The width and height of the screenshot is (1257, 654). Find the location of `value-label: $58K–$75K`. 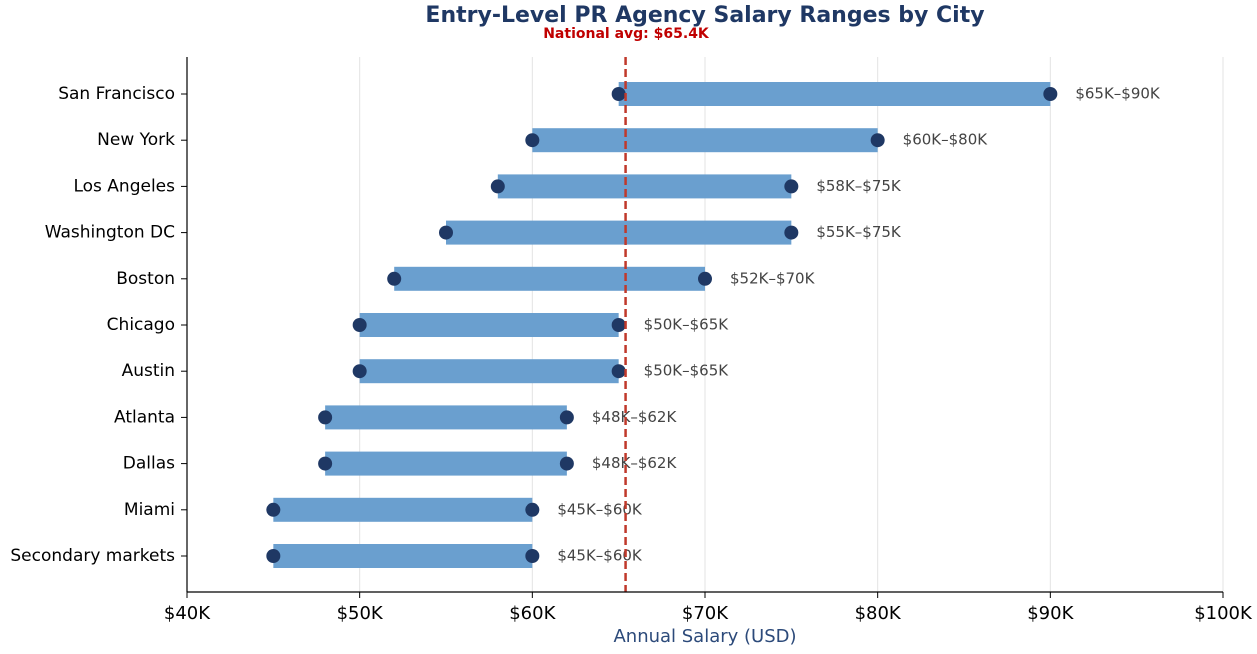

value-label: $58K–$75K is located at coordinates (859, 186).